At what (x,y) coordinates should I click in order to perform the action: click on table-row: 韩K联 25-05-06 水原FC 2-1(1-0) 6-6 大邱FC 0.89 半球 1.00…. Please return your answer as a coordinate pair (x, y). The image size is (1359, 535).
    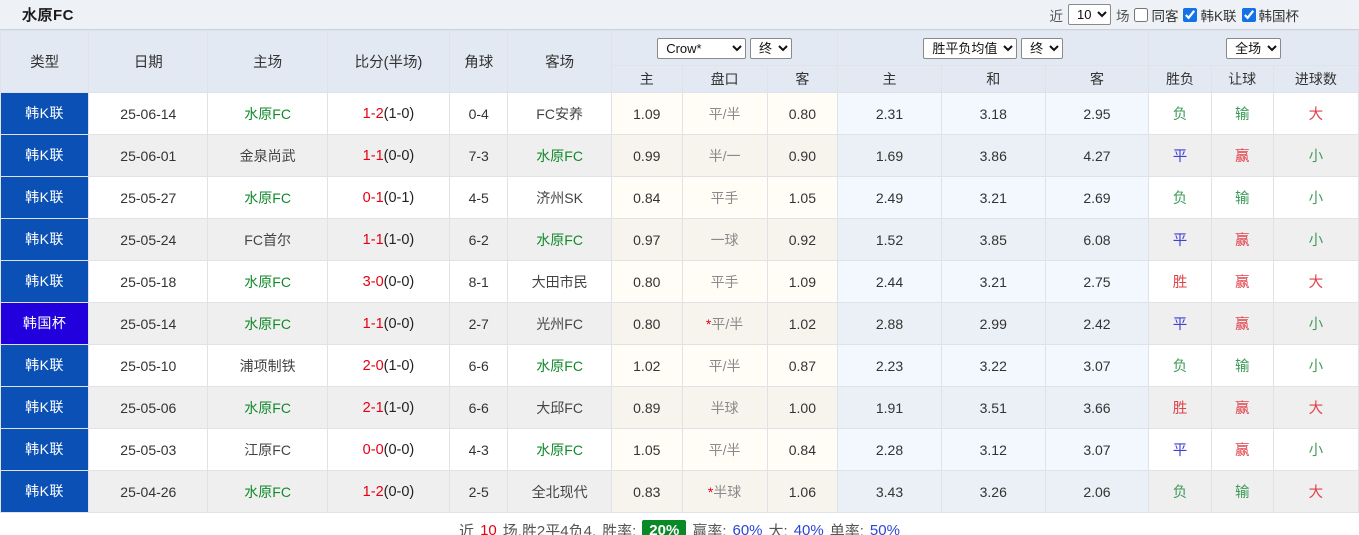
    Looking at the image, I should click on (679, 407).